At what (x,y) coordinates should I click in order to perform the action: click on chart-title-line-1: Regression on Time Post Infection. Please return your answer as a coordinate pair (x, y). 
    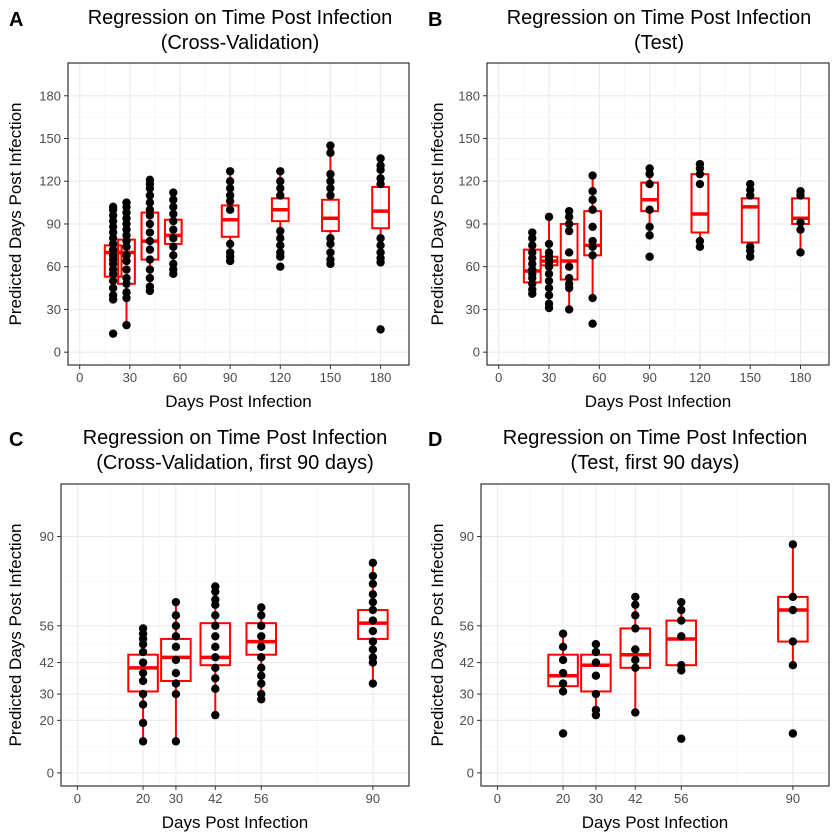
    Looking at the image, I should click on (655, 438).